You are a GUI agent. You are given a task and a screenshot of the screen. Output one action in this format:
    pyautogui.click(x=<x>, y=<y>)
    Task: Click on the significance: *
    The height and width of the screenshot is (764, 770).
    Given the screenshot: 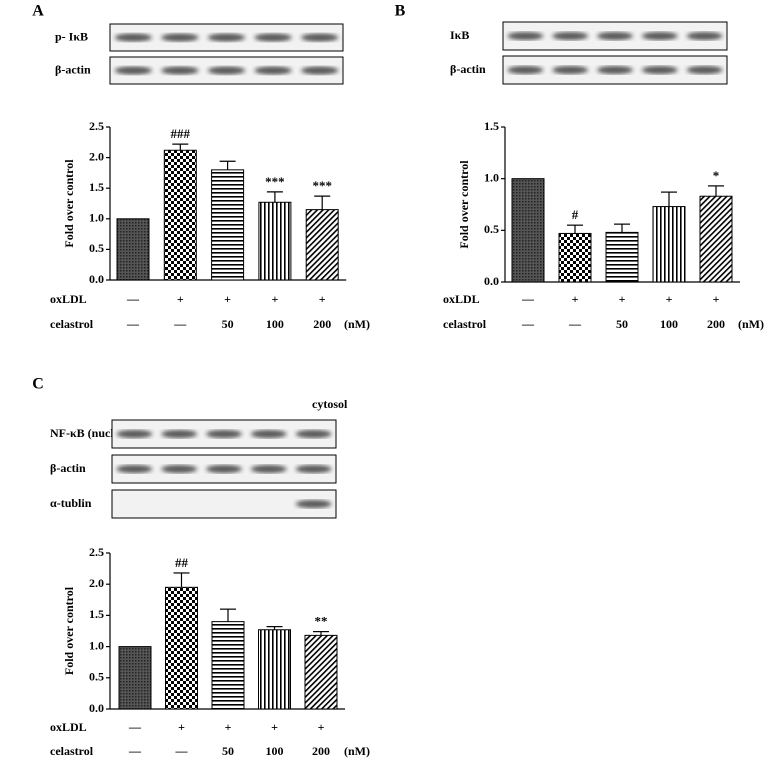 What is the action you would take?
    pyautogui.click(x=716, y=175)
    